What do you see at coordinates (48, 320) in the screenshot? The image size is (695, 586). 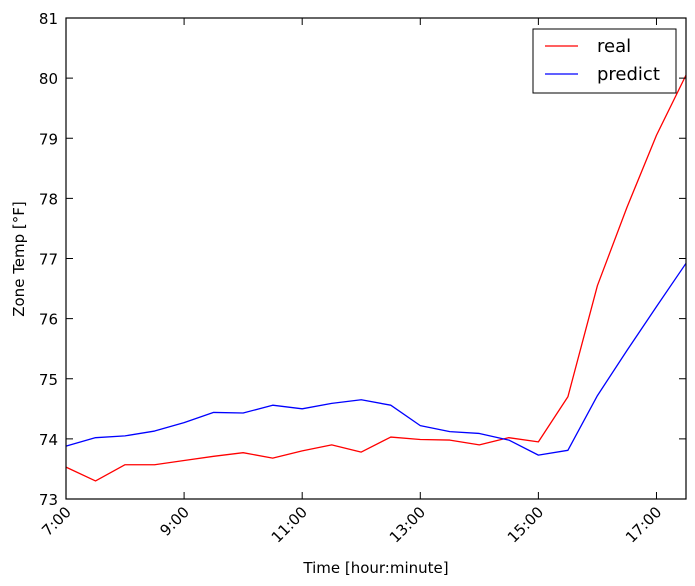 I see `y-tick-label: 76` at bounding box center [48, 320].